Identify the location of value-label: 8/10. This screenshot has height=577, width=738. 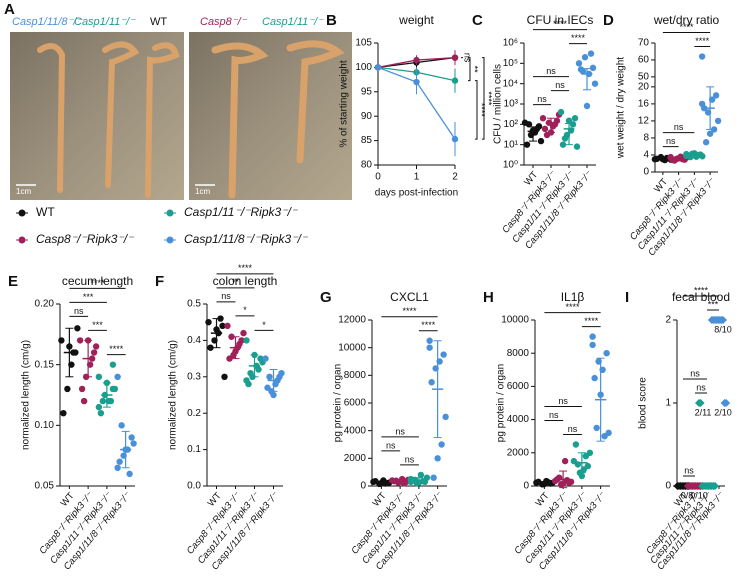
(723, 329).